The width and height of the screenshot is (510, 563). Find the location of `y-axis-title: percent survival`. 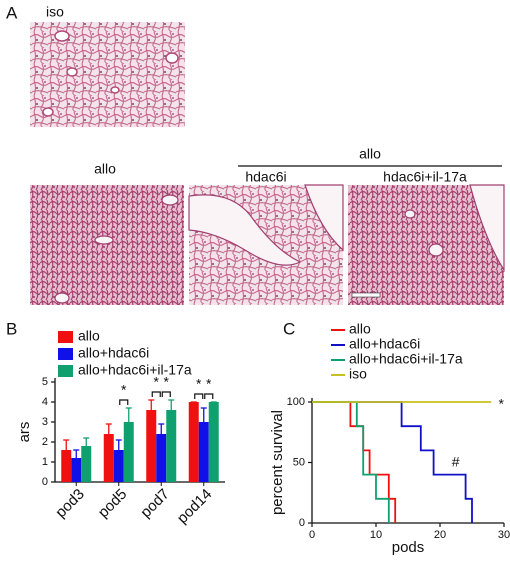

y-axis-title: percent survival is located at coordinates (277, 462).